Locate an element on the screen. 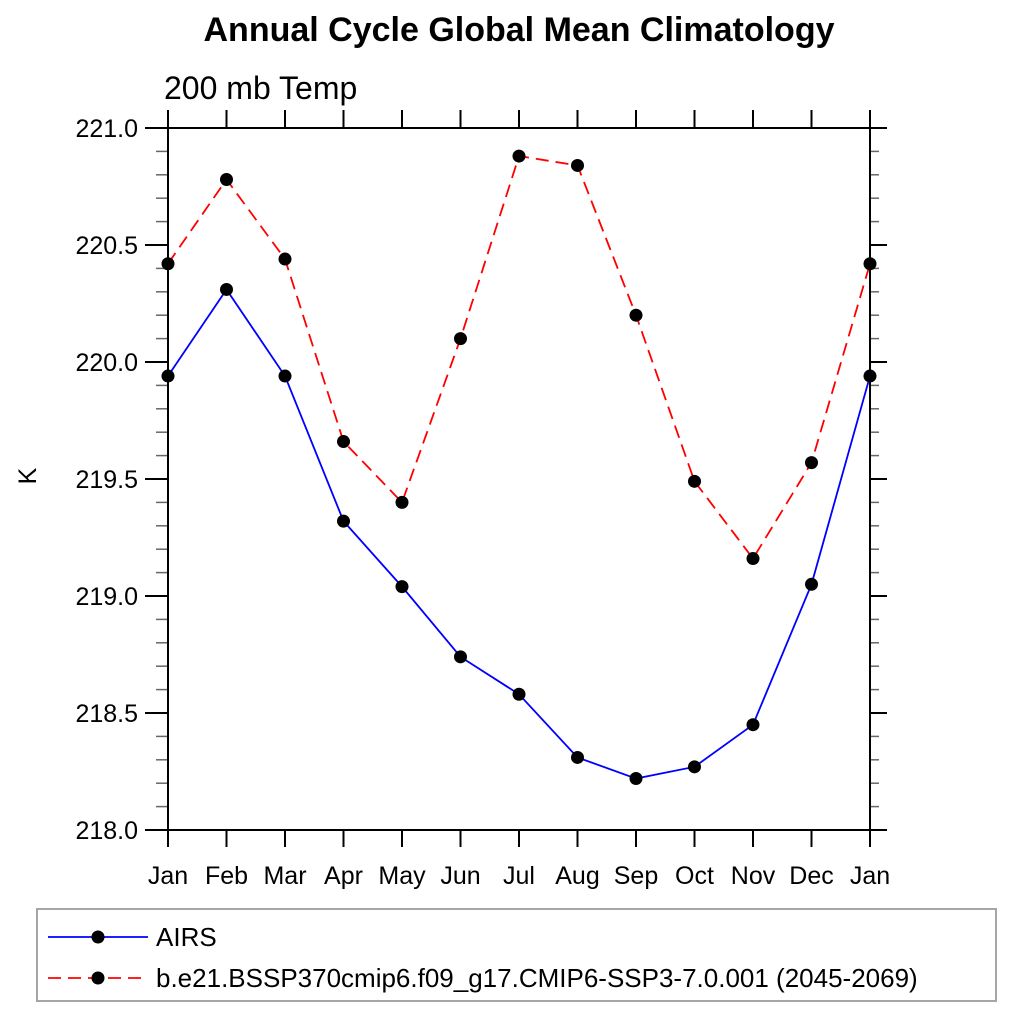 Image resolution: width=1024 pixels, height=1024 pixels. y-axis-tick-label: 219.5 is located at coordinates (106, 480).